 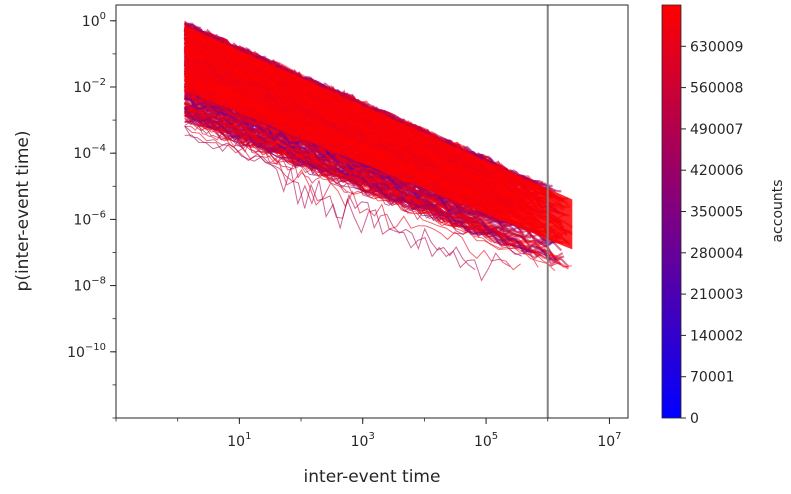 What do you see at coordinates (89, 152) in the screenshot?
I see `y-tick-label: 10⁻⁴` at bounding box center [89, 152].